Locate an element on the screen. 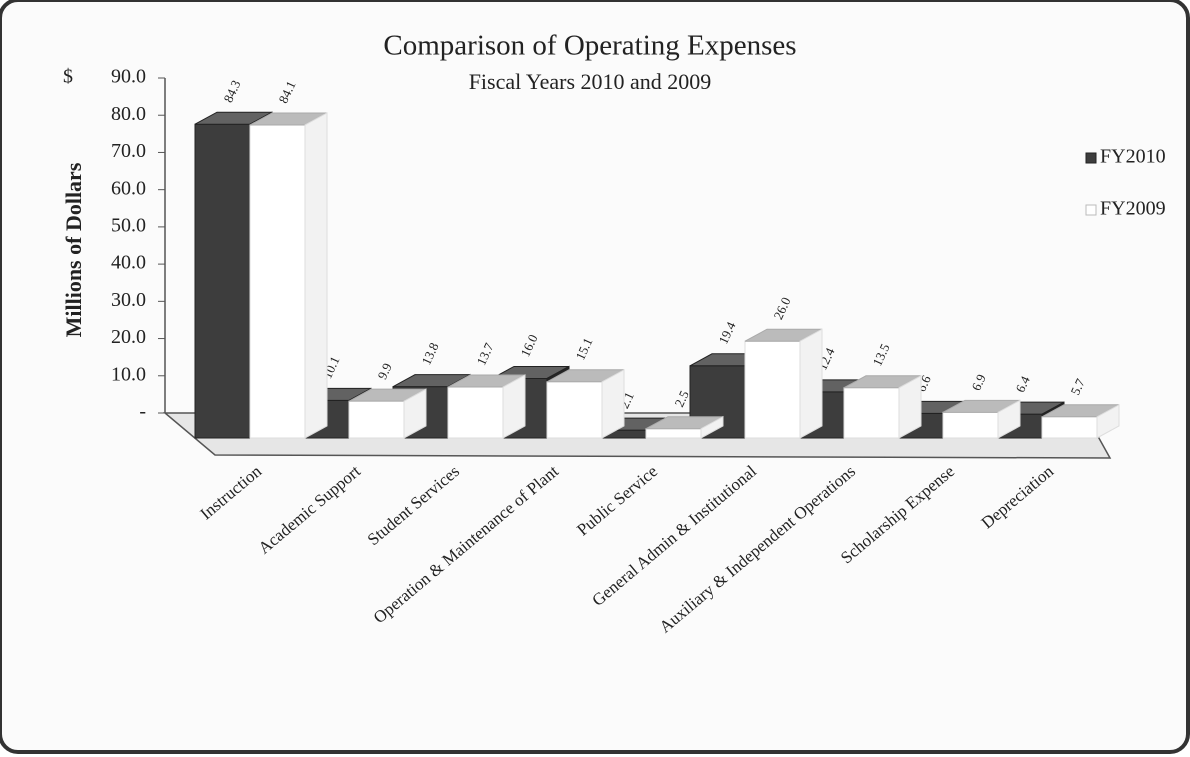 This screenshot has height=757, width=1190. y-tick-label: 20.0 is located at coordinates (128, 337).